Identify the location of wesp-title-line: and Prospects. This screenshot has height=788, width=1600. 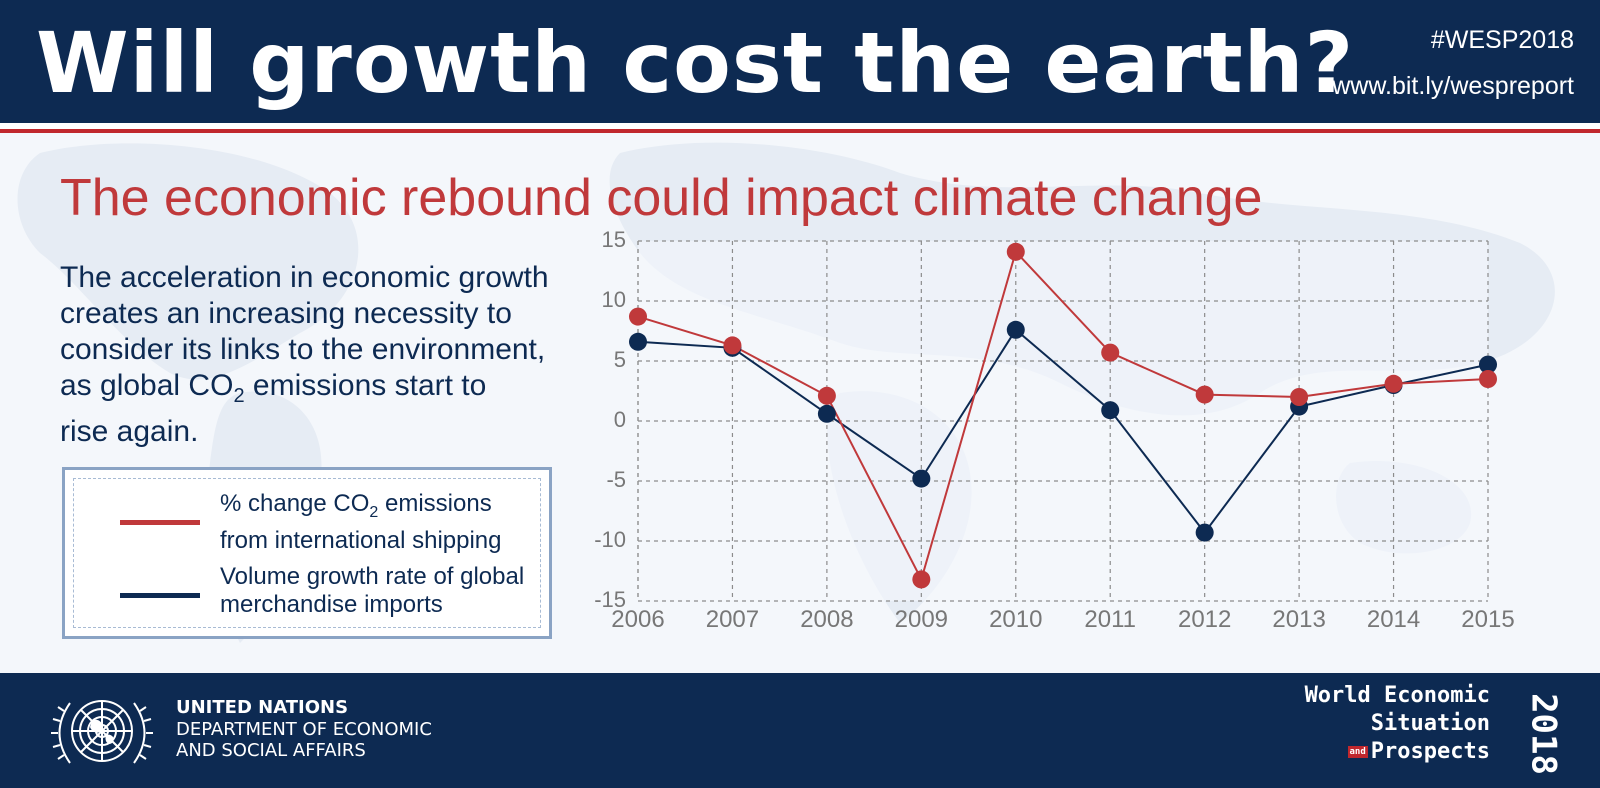
(1418, 751).